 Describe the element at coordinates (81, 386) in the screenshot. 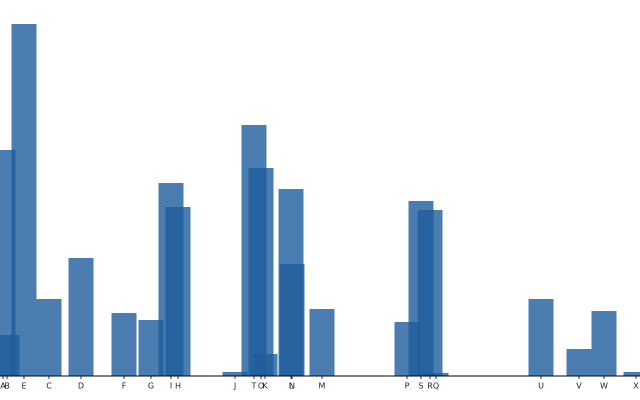

I see `x-tick-label: D` at that location.